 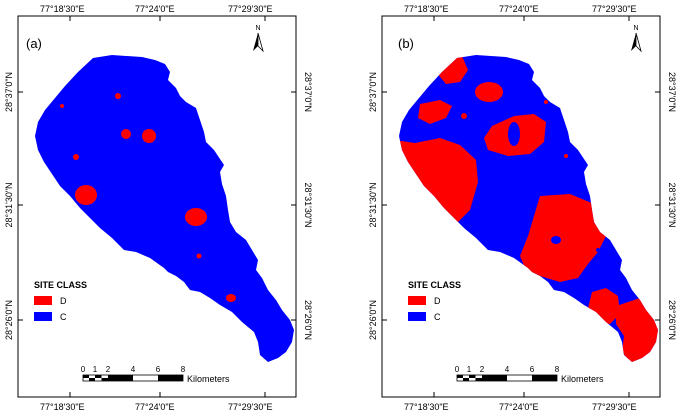 What do you see at coordinates (148, 197) in the screenshot?
I see `site-class-d-zones` at bounding box center [148, 197].